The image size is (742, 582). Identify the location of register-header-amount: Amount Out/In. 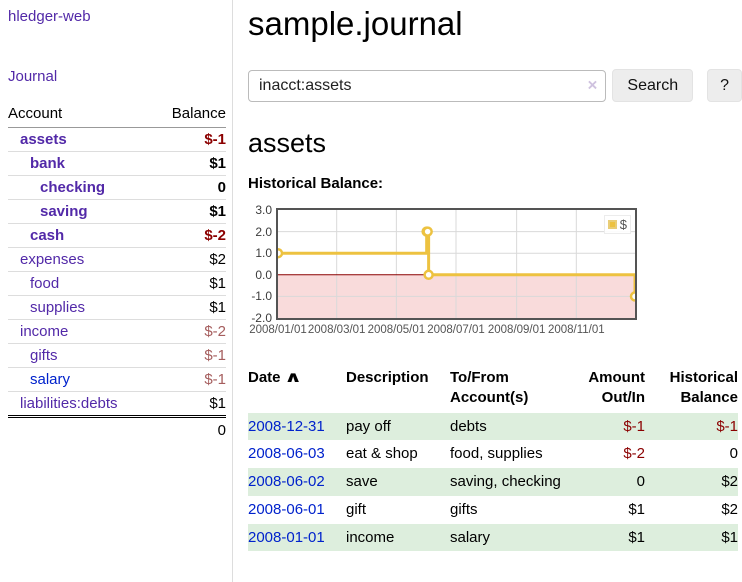
(616, 388).